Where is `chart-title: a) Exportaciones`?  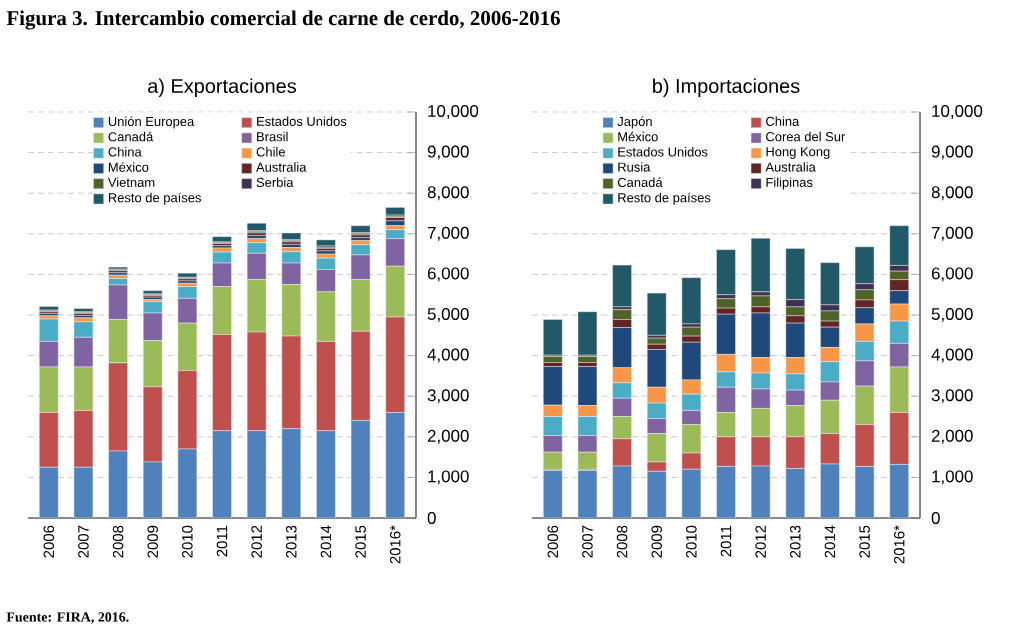
chart-title: a) Exportaciones is located at coordinates (222, 87).